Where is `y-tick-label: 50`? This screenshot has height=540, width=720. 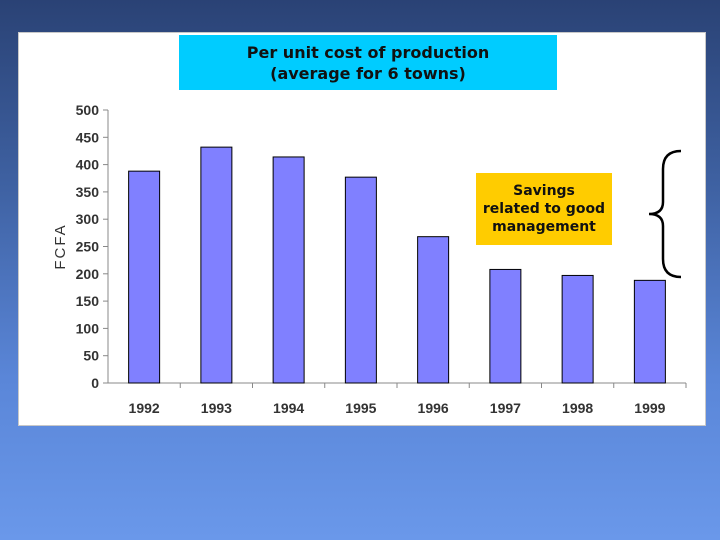
y-tick-label: 50 is located at coordinates (91, 356).